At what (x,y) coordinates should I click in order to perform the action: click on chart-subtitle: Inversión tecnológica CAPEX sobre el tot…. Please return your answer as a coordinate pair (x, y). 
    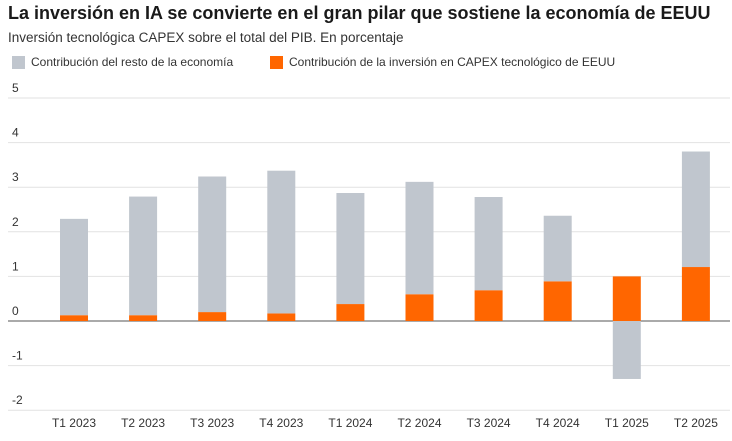
    Looking at the image, I should click on (206, 37).